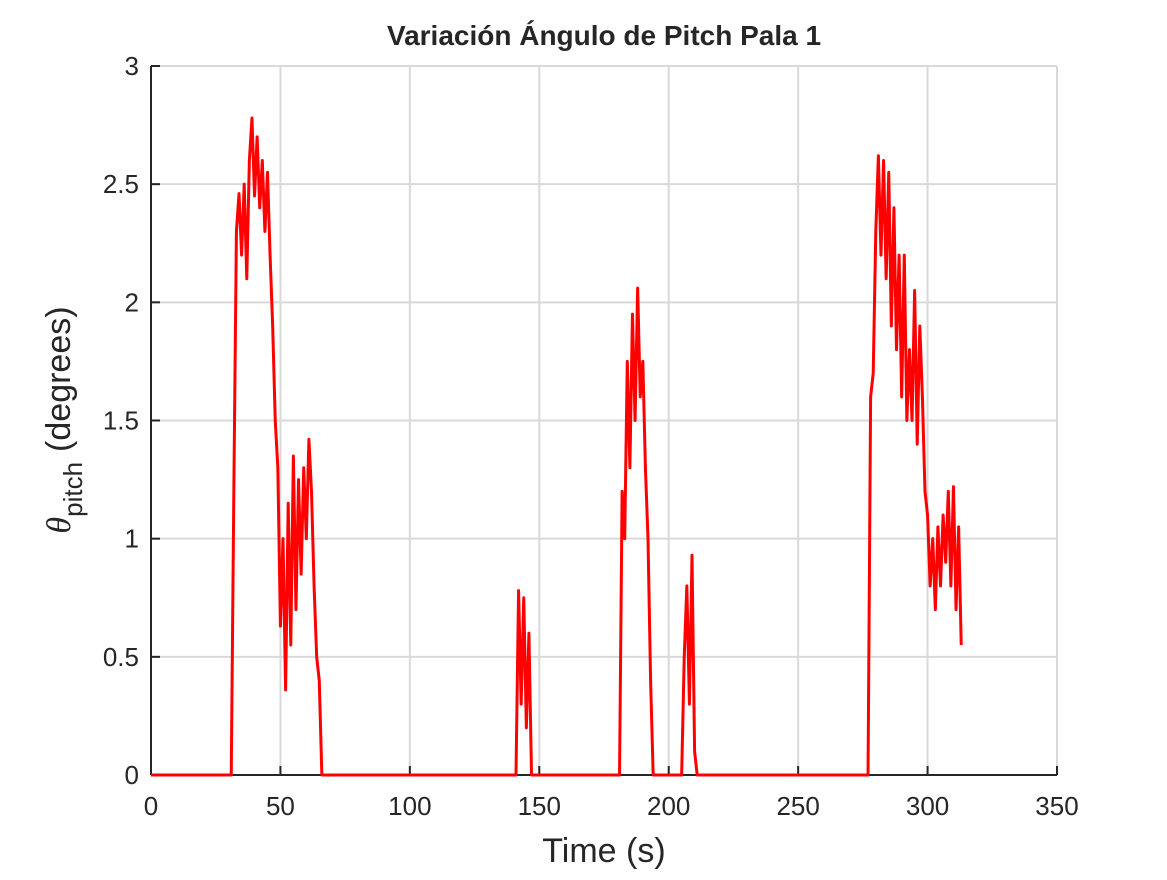 This screenshot has height=880, width=1167. What do you see at coordinates (121, 421) in the screenshot?
I see `y-tick-label: 1.5` at bounding box center [121, 421].